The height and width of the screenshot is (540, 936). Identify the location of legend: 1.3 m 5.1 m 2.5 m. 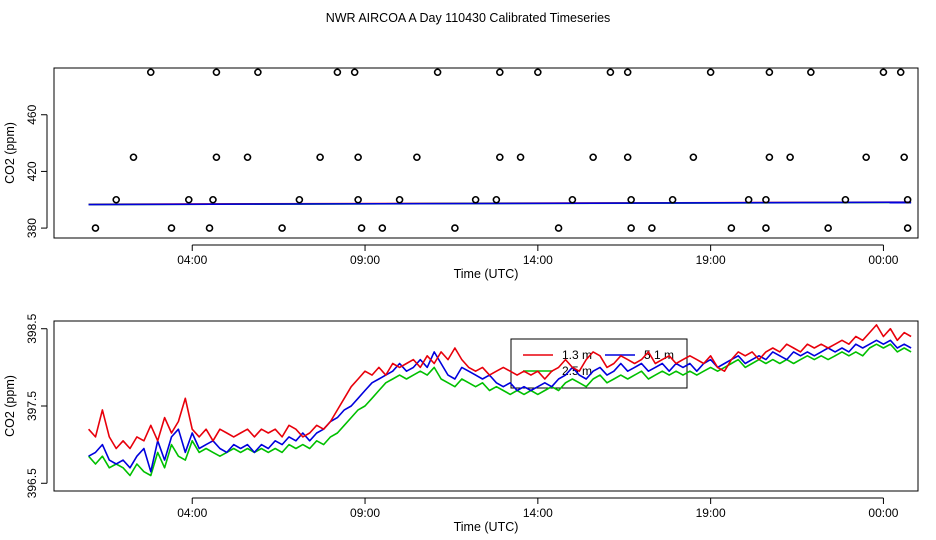
(599, 363).